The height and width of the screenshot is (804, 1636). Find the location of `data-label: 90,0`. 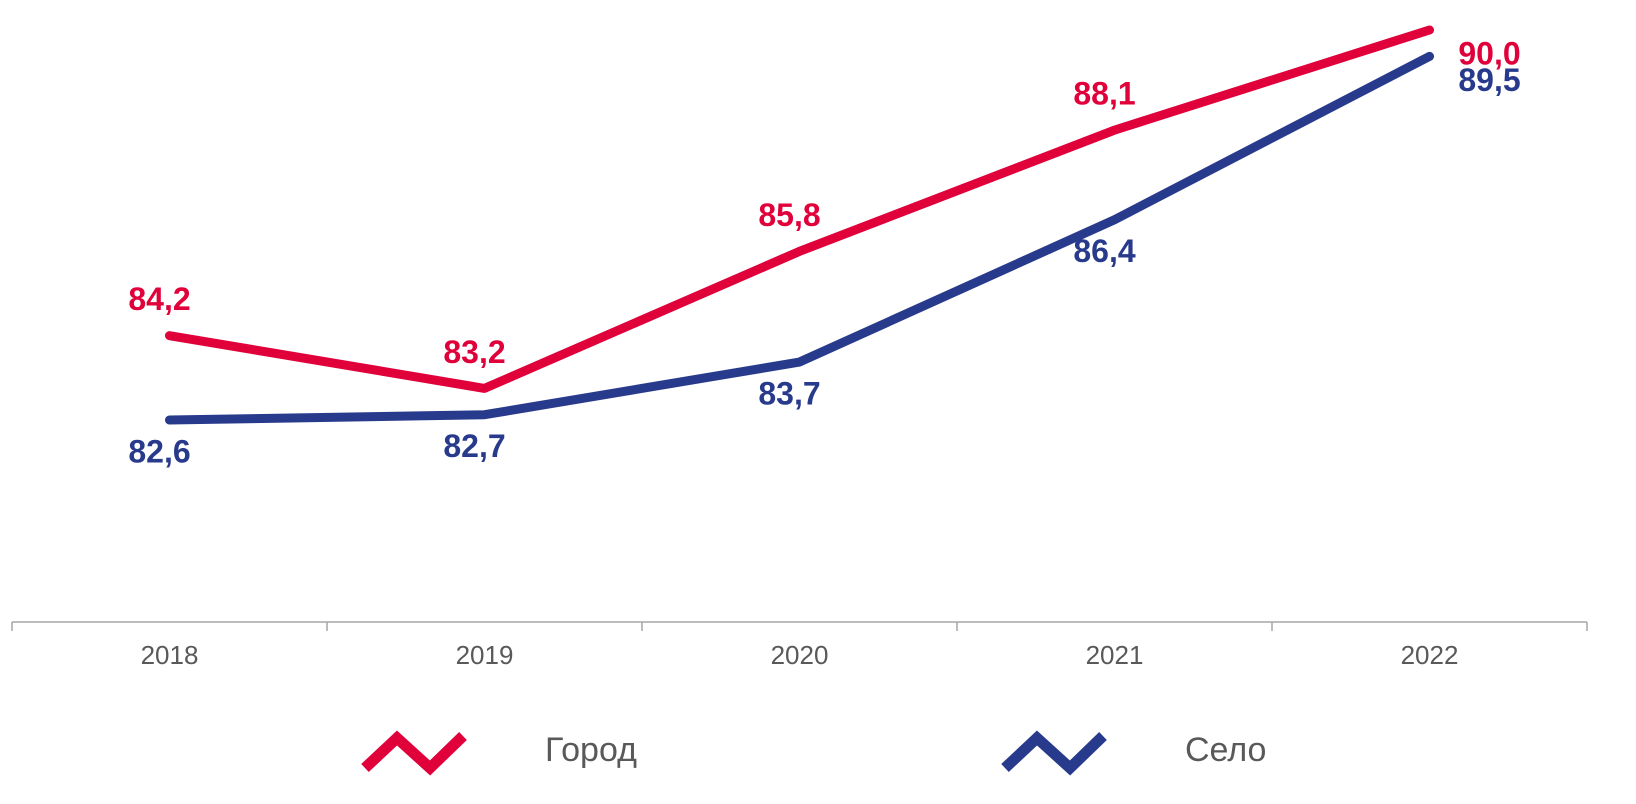

data-label: 90,0 is located at coordinates (1489, 53).